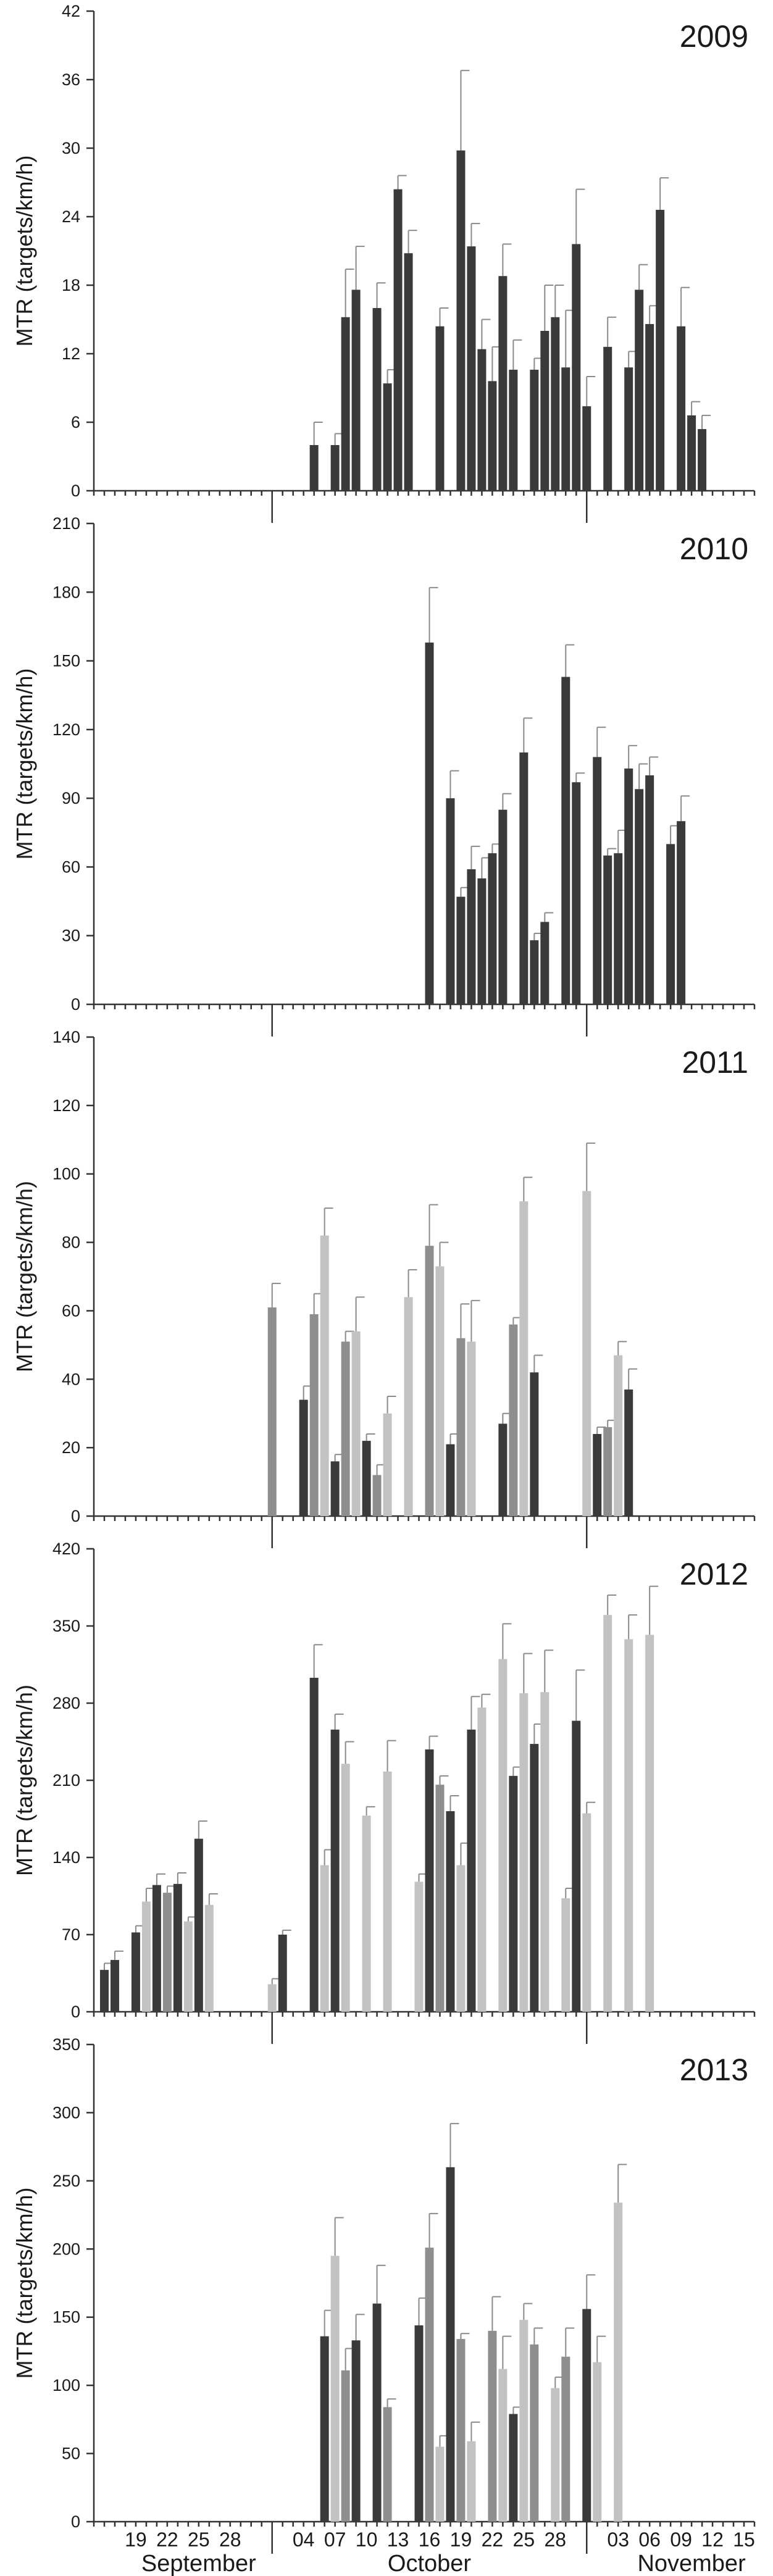  What do you see at coordinates (71, 1242) in the screenshot?
I see `y-tick-label: 80` at bounding box center [71, 1242].